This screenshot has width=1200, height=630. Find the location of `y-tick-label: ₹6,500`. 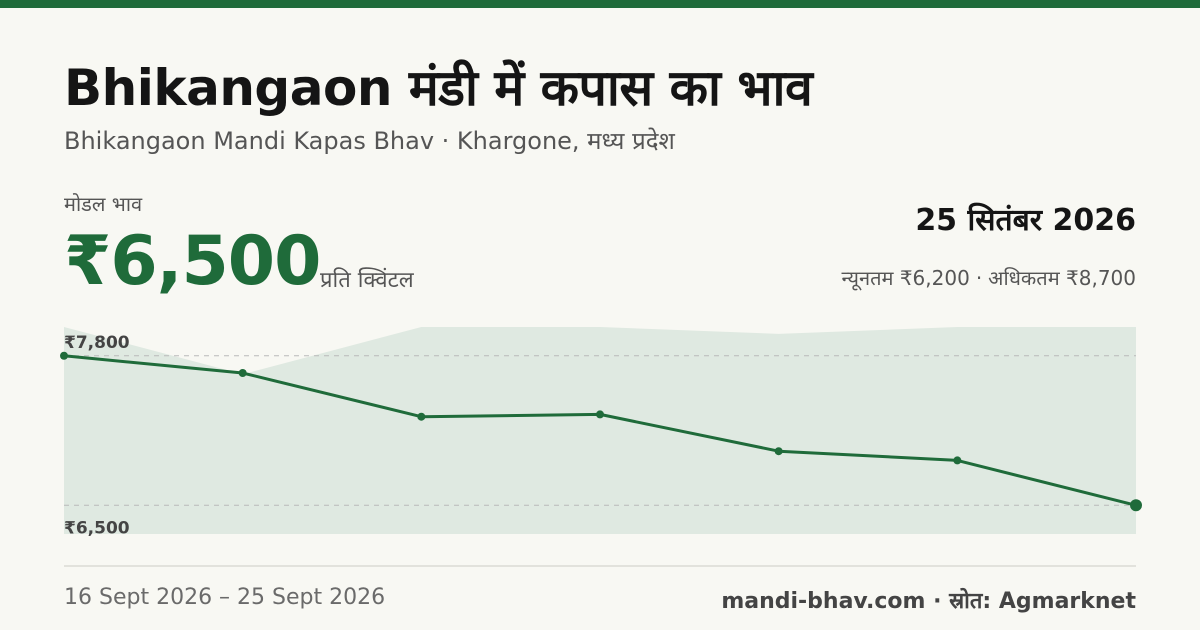

y-tick-label: ₹6,500 is located at coordinates (97, 528).